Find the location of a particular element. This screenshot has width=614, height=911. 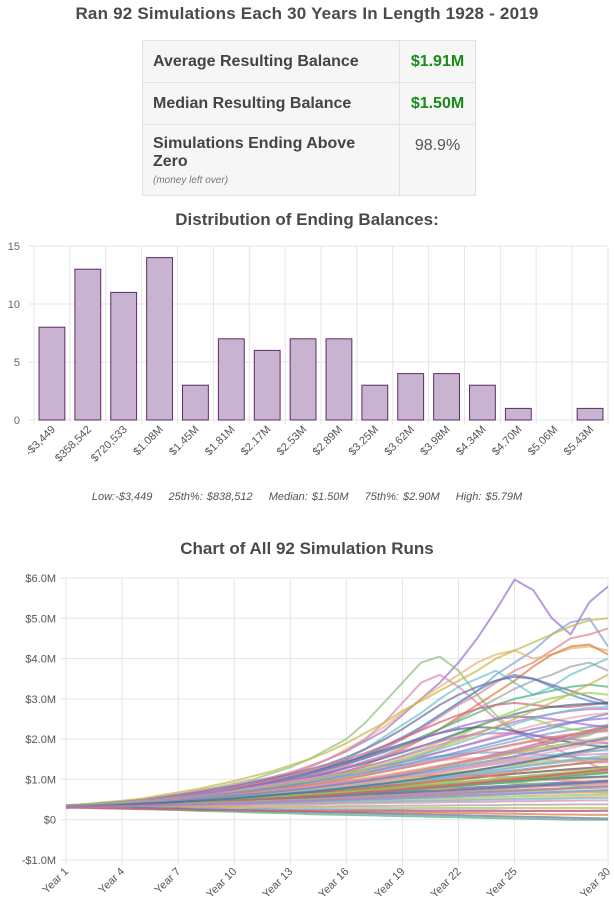

x-tick-label: $358,542 is located at coordinates (73, 444).